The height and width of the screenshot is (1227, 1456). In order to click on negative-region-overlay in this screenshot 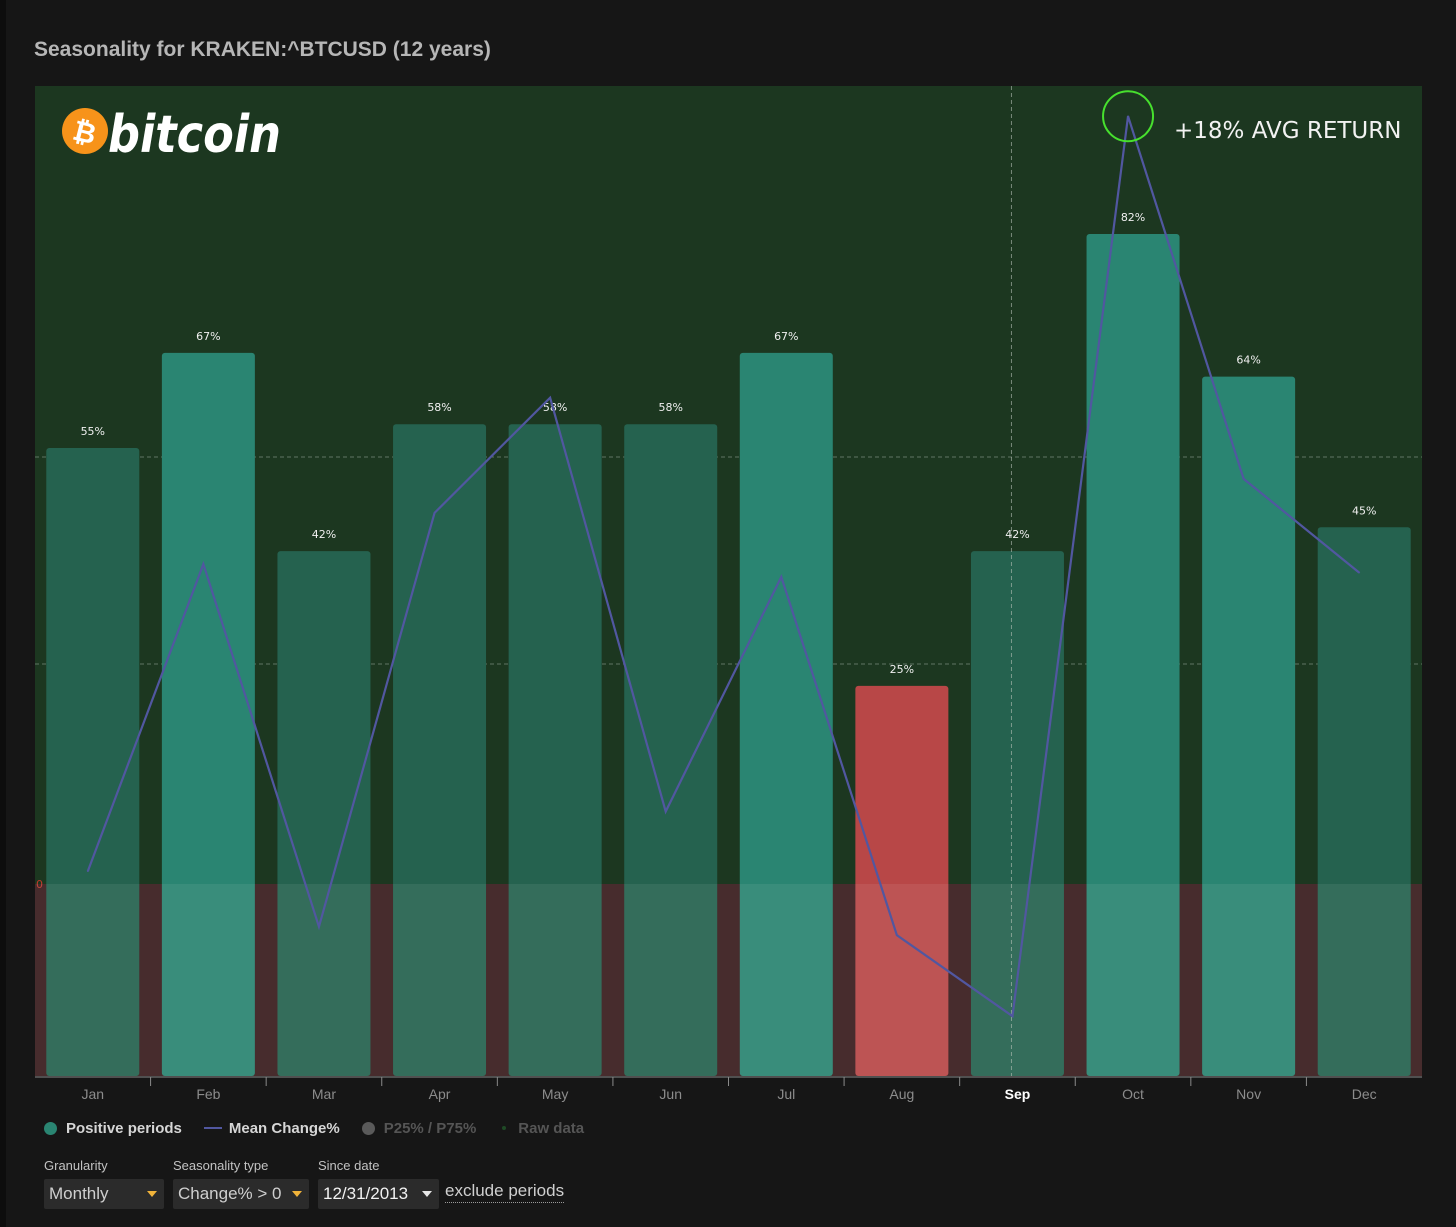, I will do `click(728, 980)`.